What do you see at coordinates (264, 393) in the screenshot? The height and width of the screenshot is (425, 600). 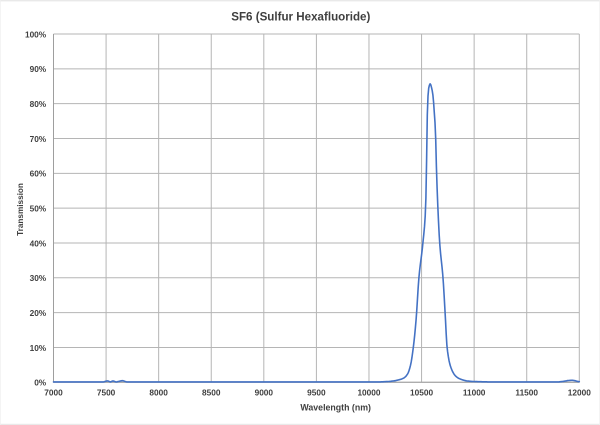 I see `svg-text: 9000` at bounding box center [264, 393].